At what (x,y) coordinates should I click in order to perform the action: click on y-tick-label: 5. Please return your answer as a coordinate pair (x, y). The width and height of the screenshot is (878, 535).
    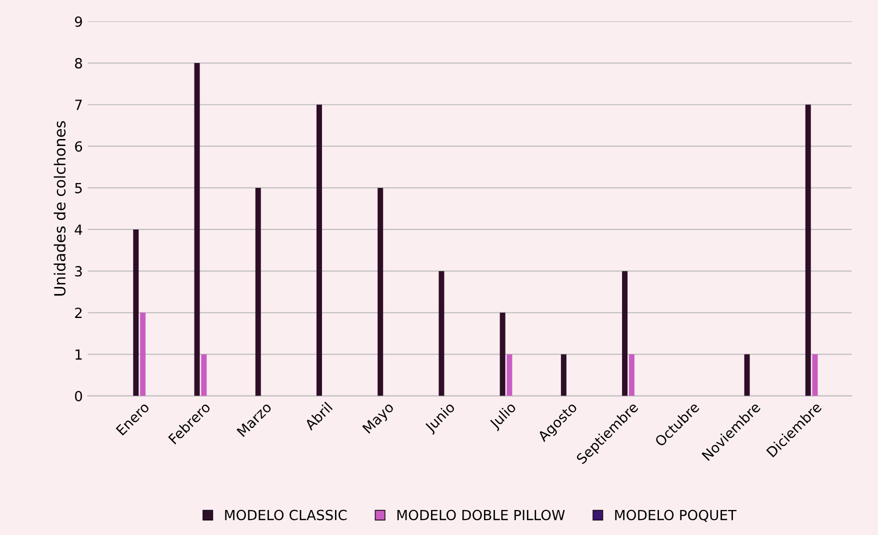
    Looking at the image, I should click on (78, 188).